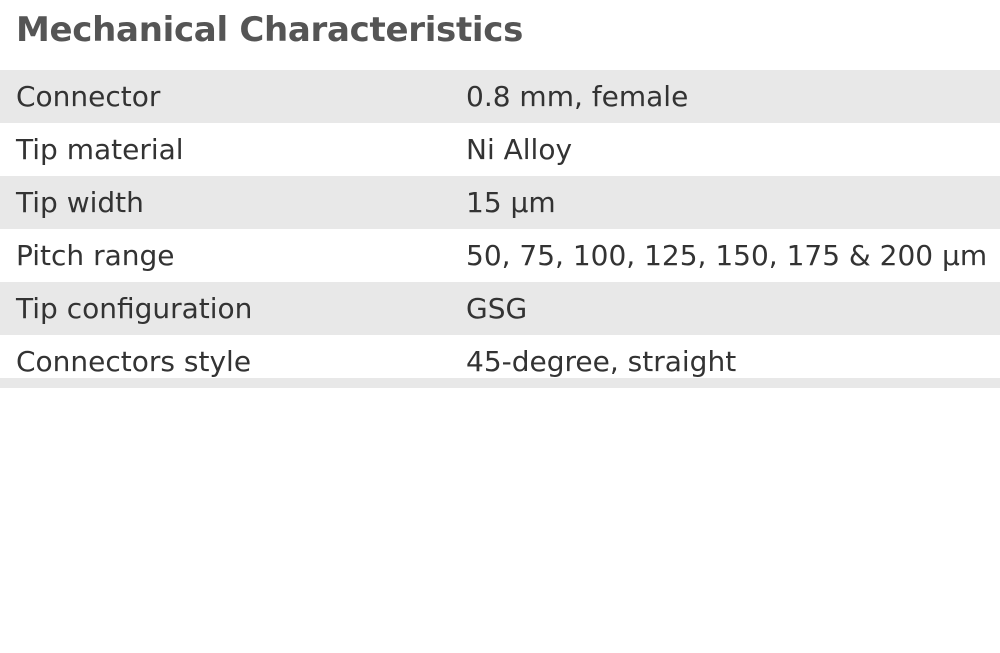 Image resolution: width=1000 pixels, height=653 pixels. I want to click on row-value: 0.8 mm, female, so click(577, 96).